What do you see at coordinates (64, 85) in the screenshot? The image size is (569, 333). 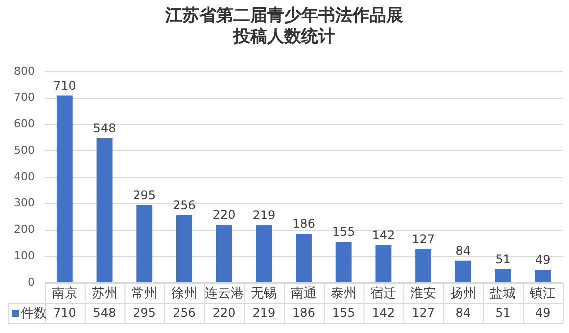 I see `data-label: 710` at bounding box center [64, 85].